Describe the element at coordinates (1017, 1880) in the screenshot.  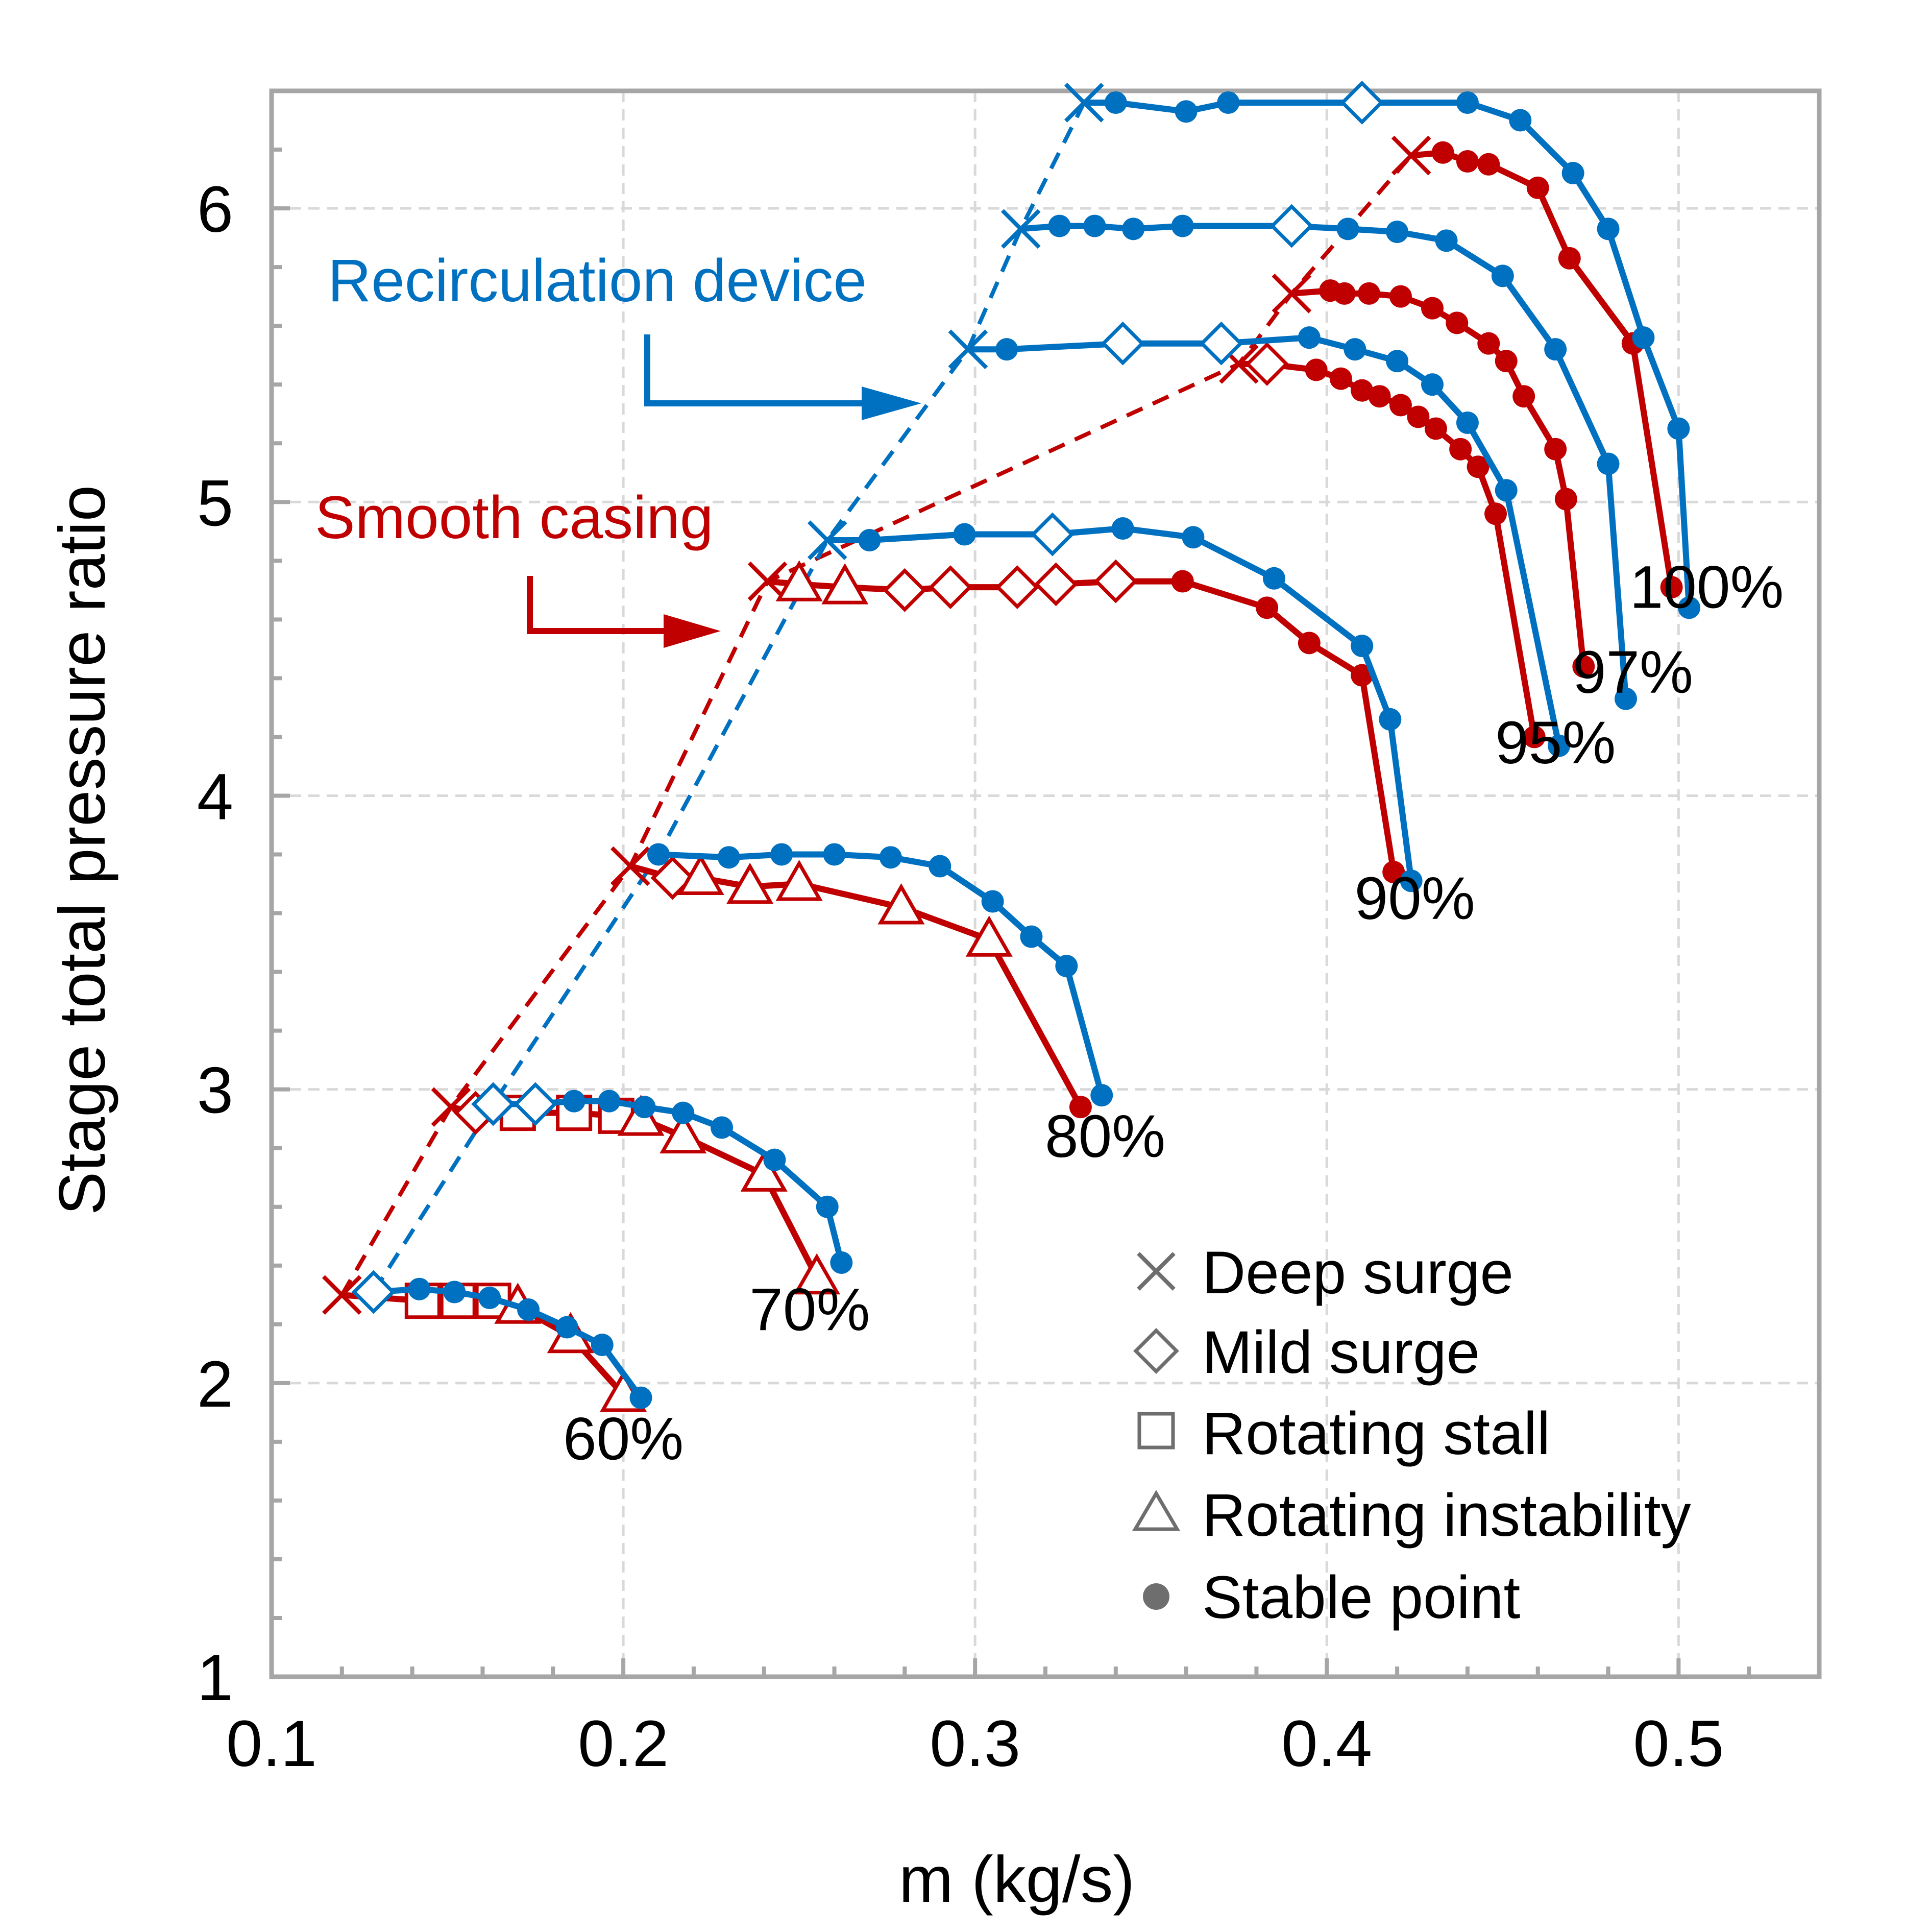
I see `x-axis-title: m (kg/s)` at that location.